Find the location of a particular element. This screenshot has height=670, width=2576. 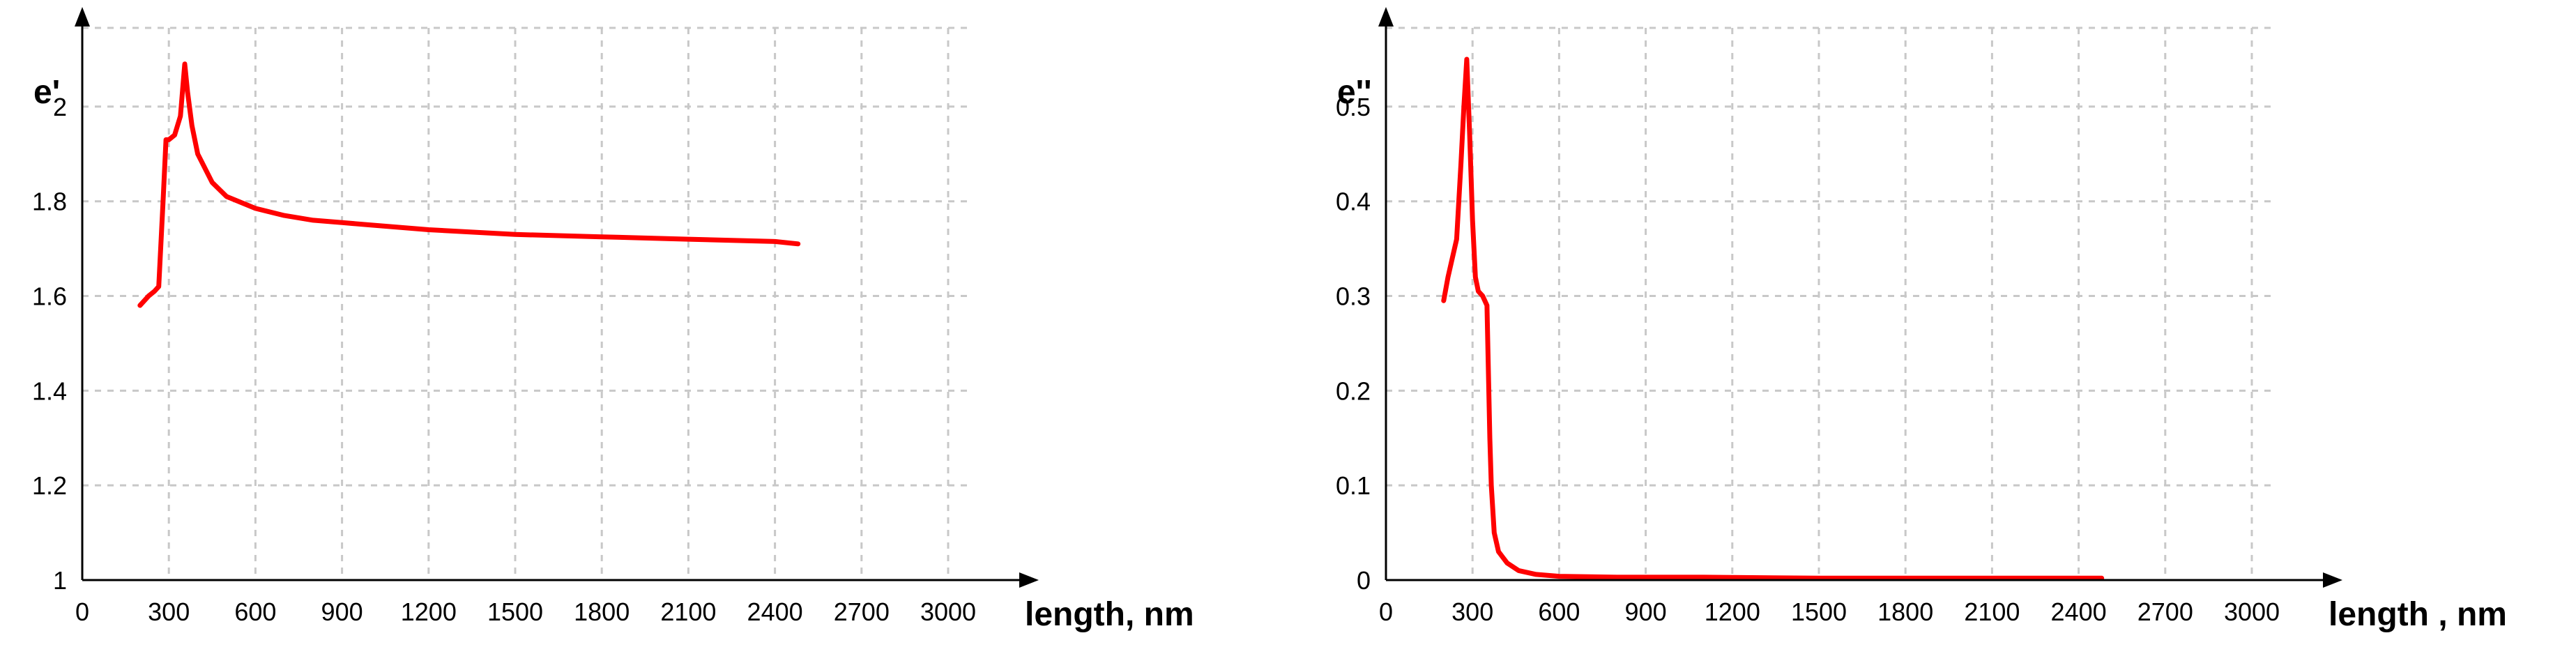

y-tick-label: 0.5 is located at coordinates (1353, 107).